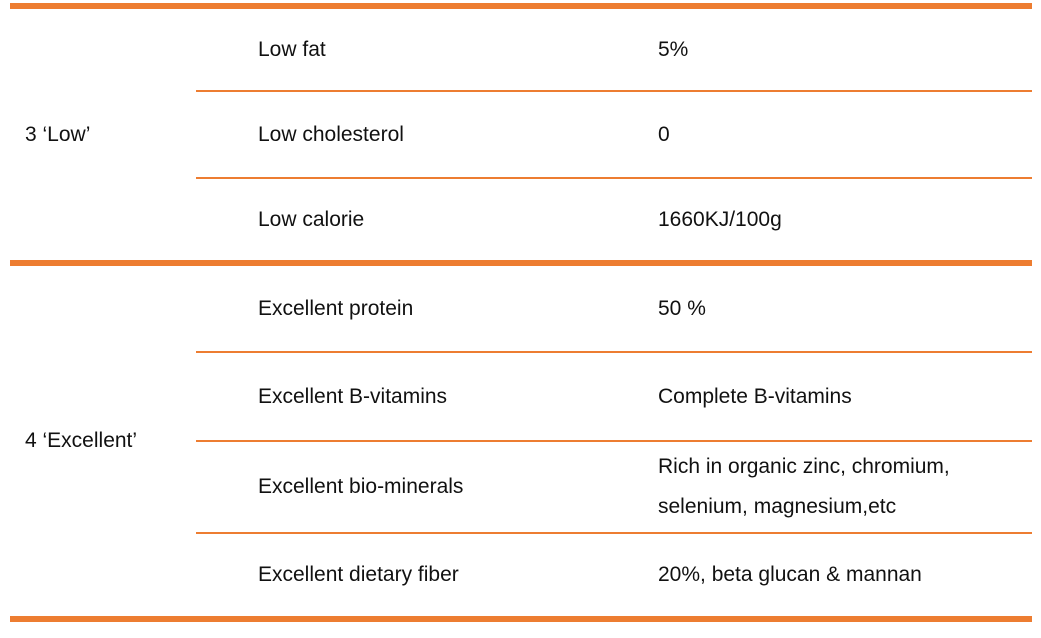 This screenshot has height=638, width=1041. What do you see at coordinates (814, 135) in the screenshot?
I see `value-cell: 0` at bounding box center [814, 135].